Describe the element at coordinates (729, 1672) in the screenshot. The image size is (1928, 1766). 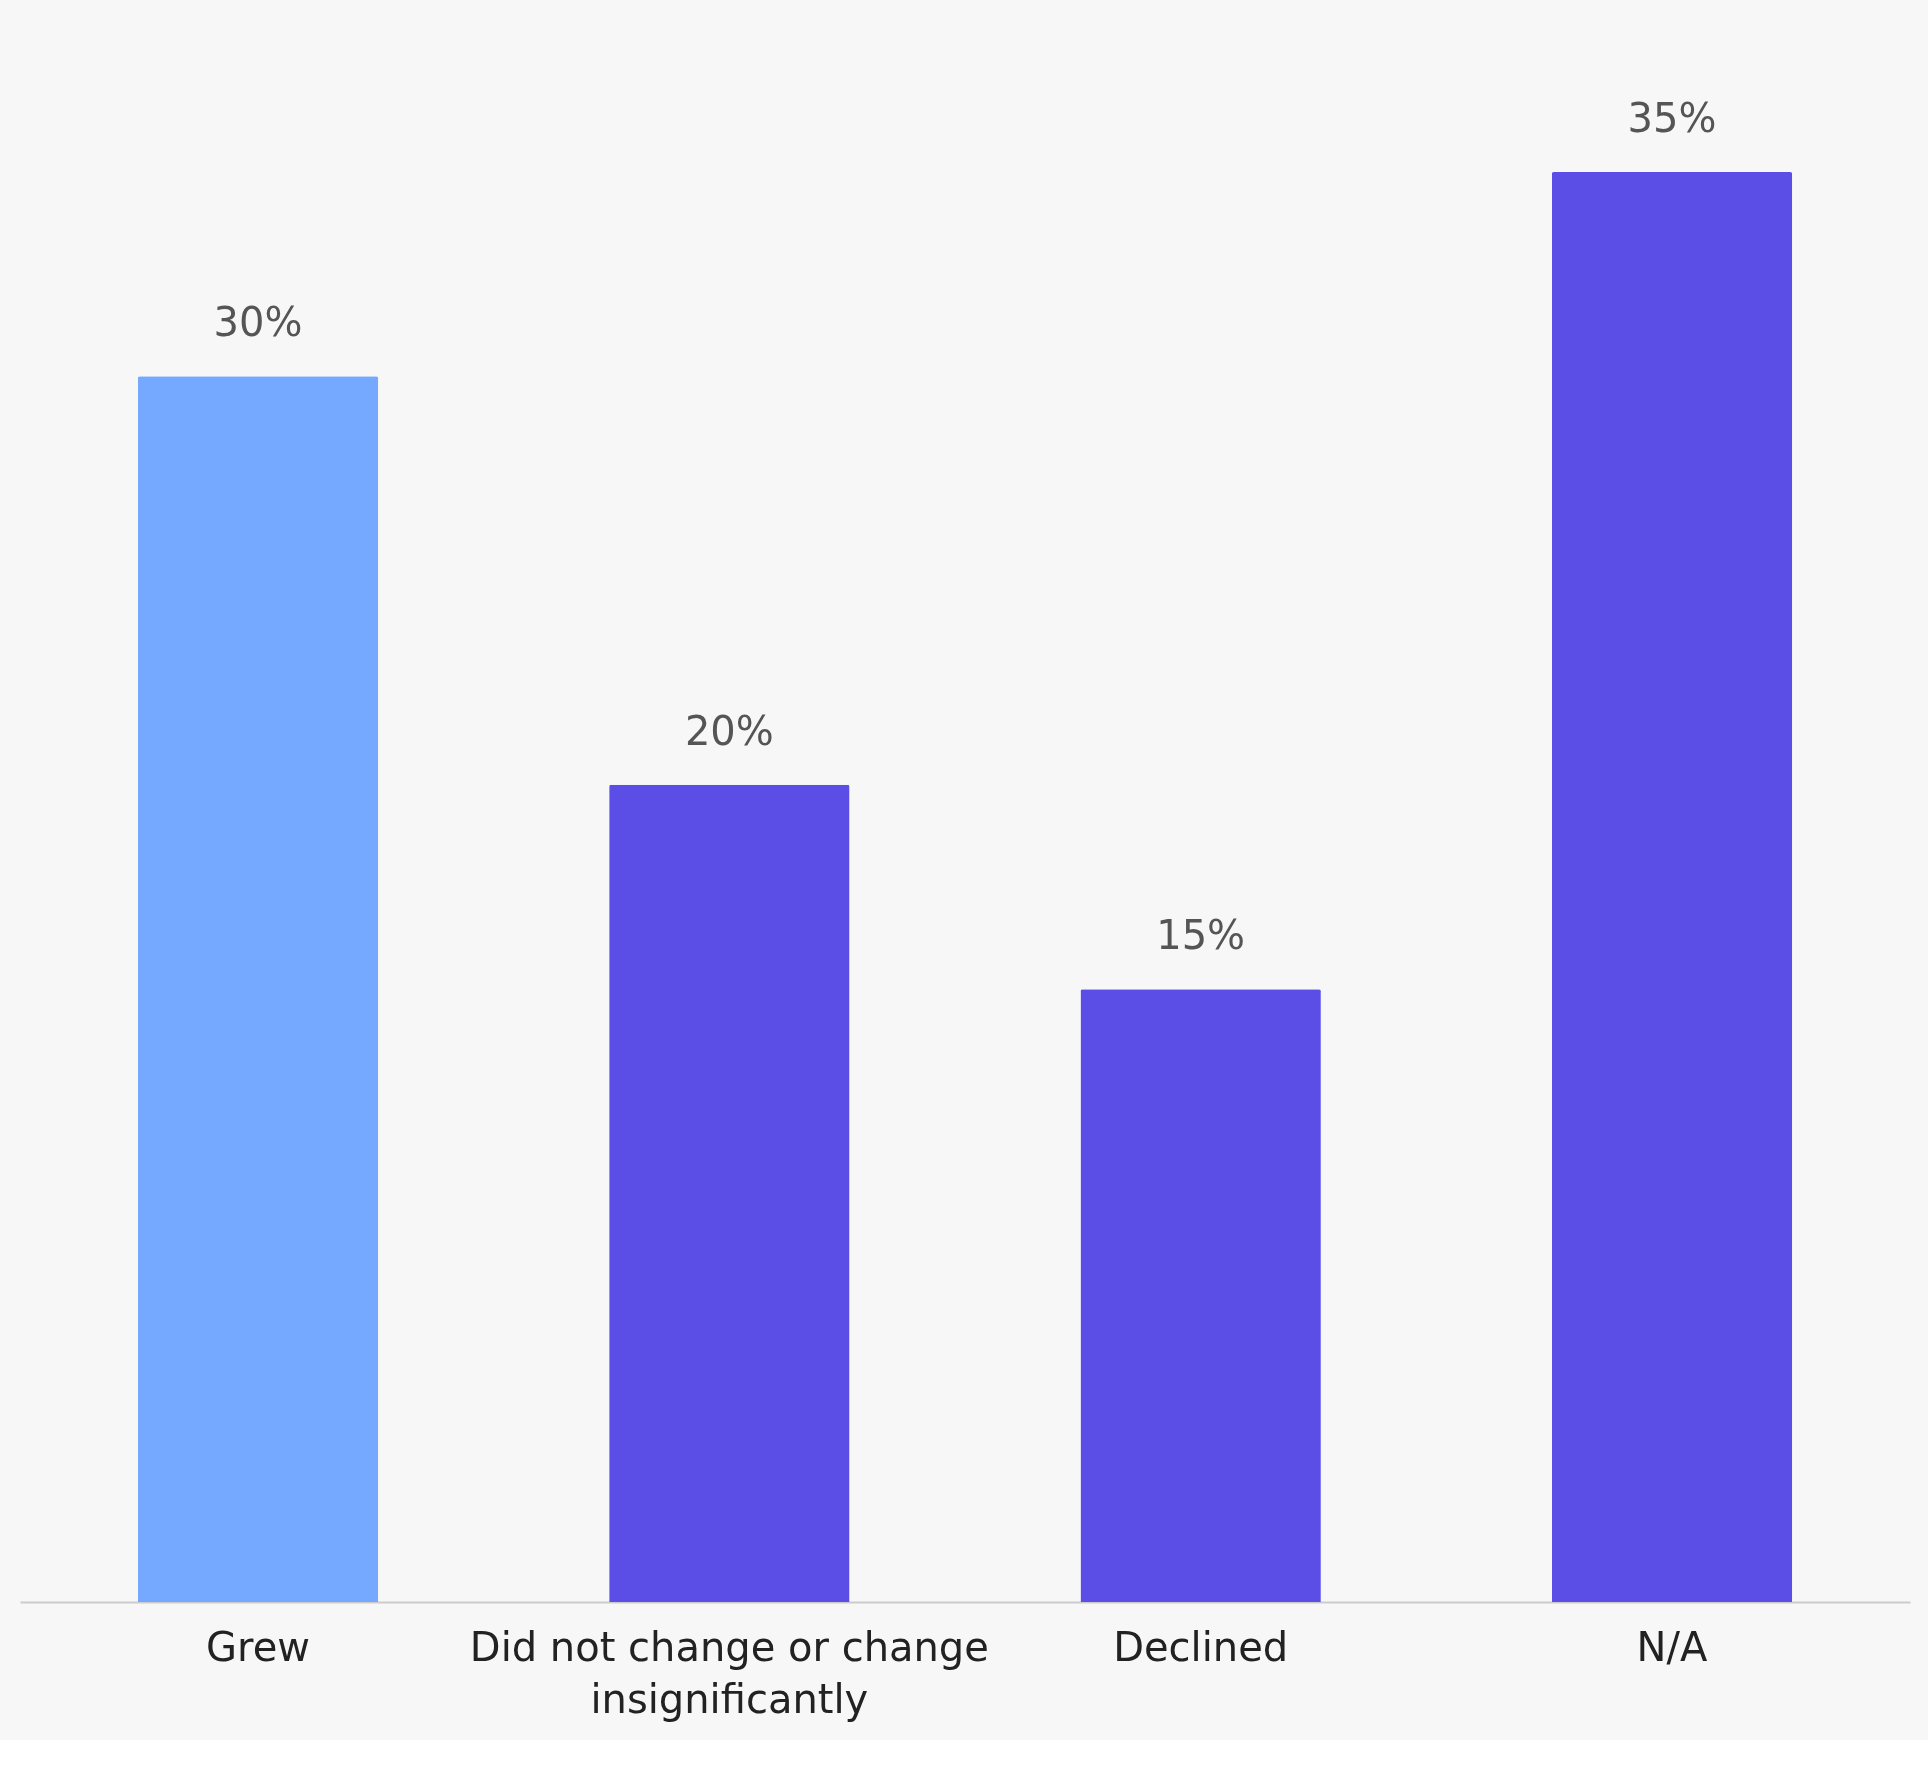
I see `x-tick-label: Did not change or change insignificantly` at that location.